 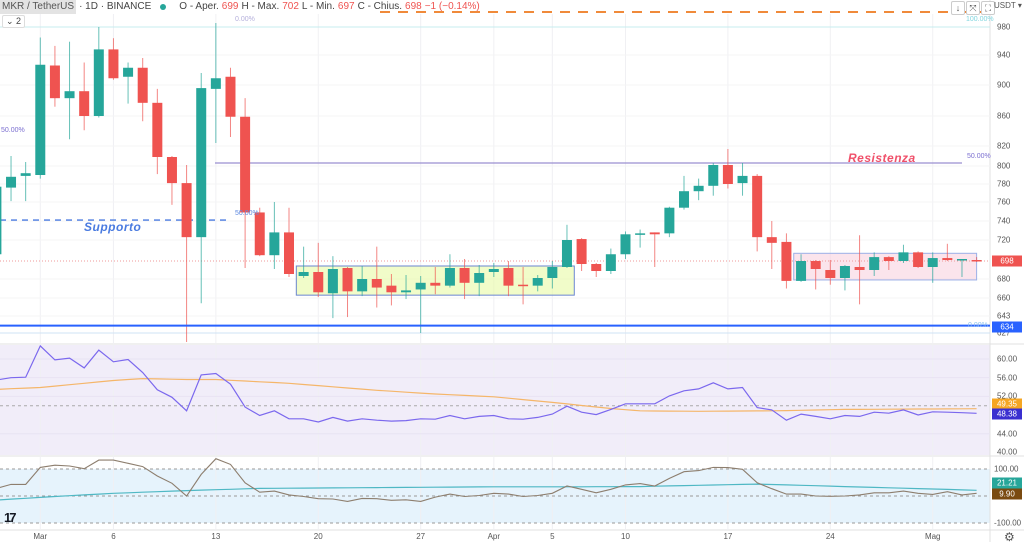 I want to click on fullscreen-icon: ⛶, so click(x=988, y=8).